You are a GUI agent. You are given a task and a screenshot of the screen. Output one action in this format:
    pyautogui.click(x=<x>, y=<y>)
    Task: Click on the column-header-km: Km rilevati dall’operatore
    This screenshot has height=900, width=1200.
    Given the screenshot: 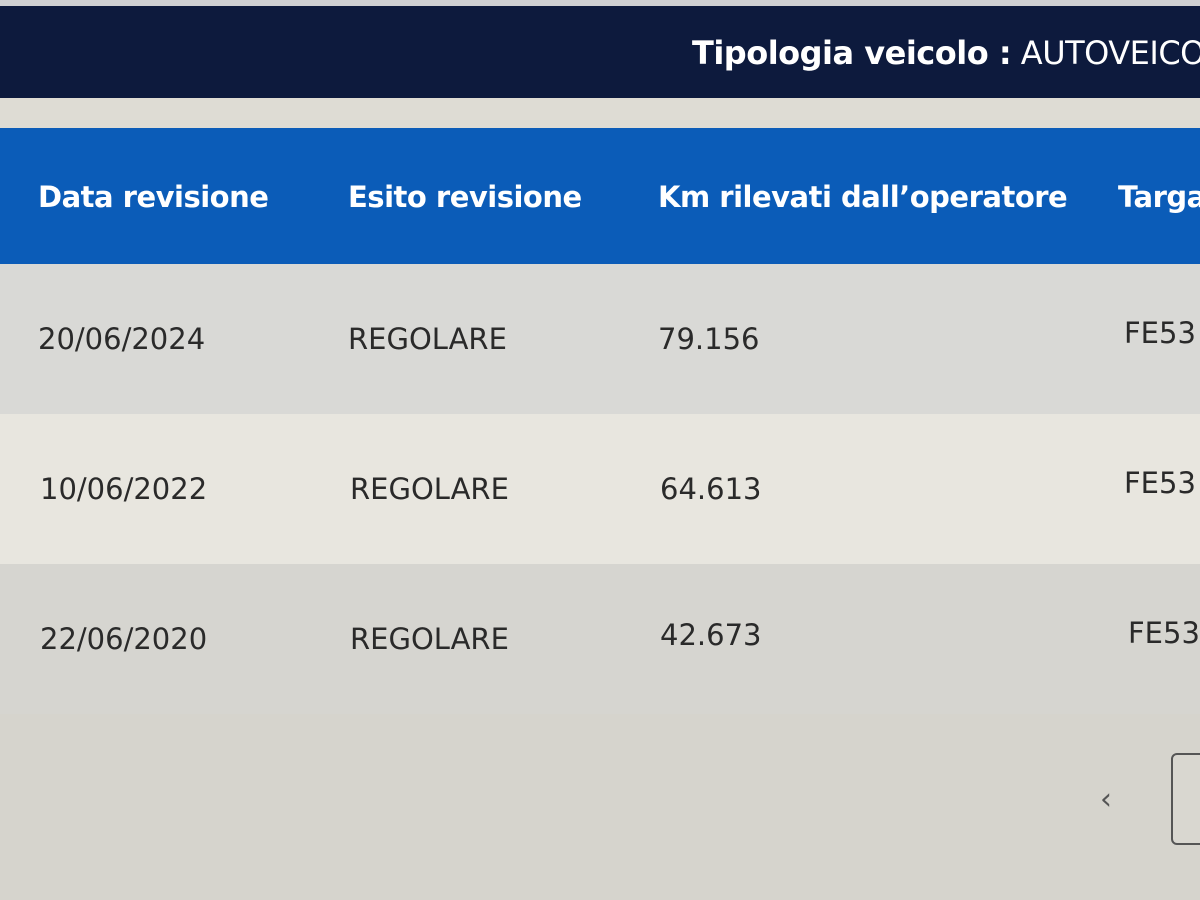 What is the action you would take?
    pyautogui.click(x=863, y=197)
    